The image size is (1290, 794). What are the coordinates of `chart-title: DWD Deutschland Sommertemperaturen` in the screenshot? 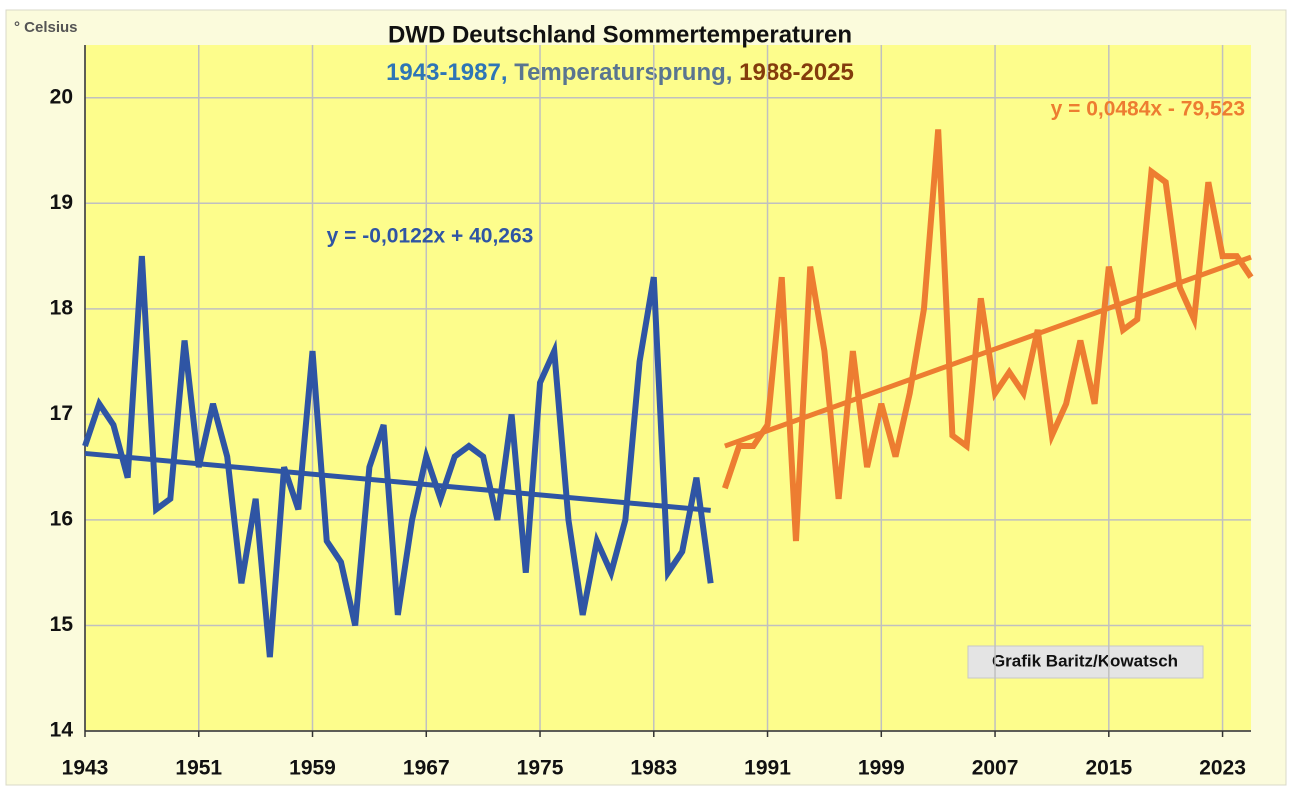 It's located at (620, 34).